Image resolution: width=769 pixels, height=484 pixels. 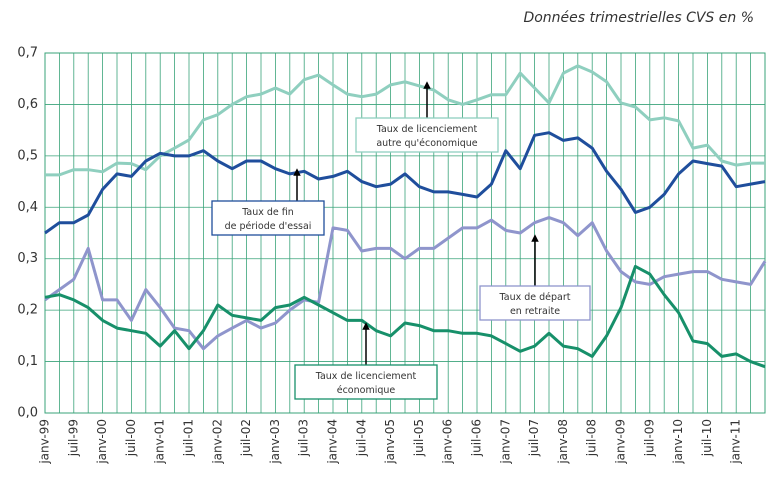 What do you see at coordinates (638, 18) in the screenshot?
I see `chart-subtitle: Données trimestrielles CVS en %` at bounding box center [638, 18].